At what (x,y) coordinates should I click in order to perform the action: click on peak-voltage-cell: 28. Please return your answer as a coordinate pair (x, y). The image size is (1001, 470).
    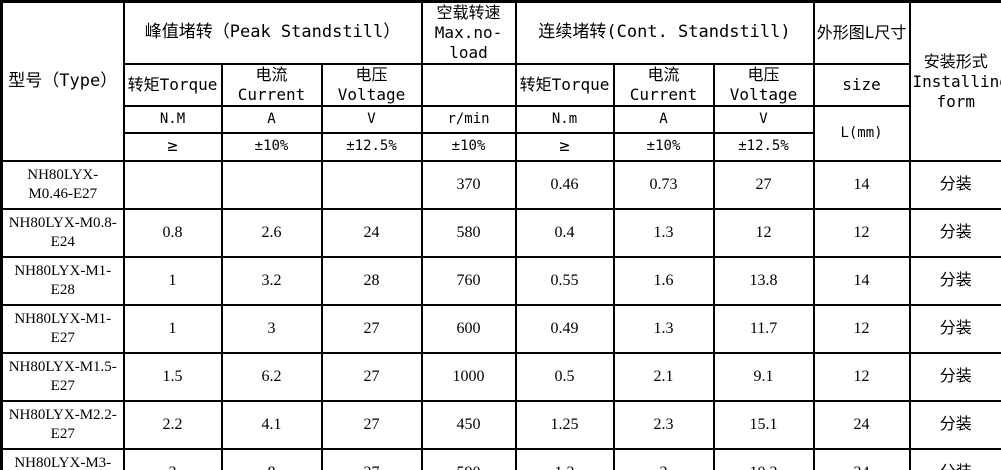
    Looking at the image, I should click on (371, 281).